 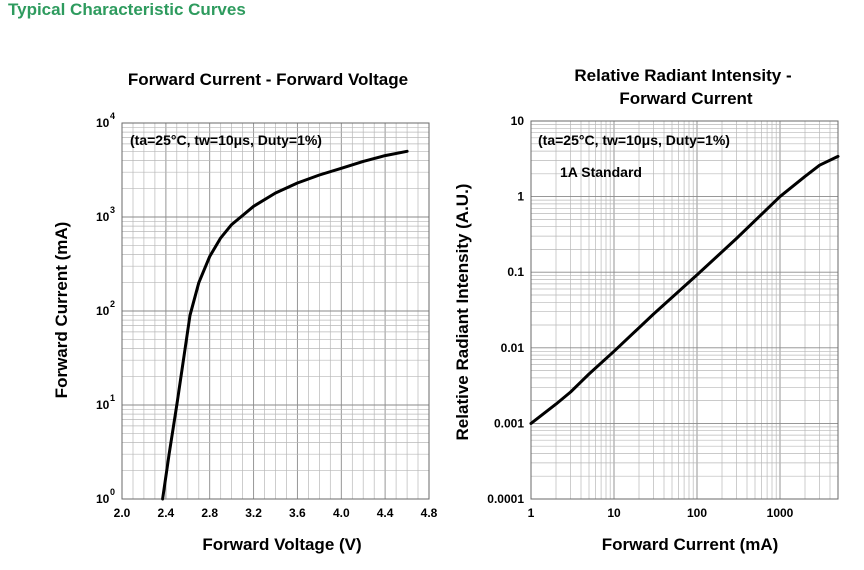 I want to click on chart-title-line2: Forward Current, so click(x=686, y=98).